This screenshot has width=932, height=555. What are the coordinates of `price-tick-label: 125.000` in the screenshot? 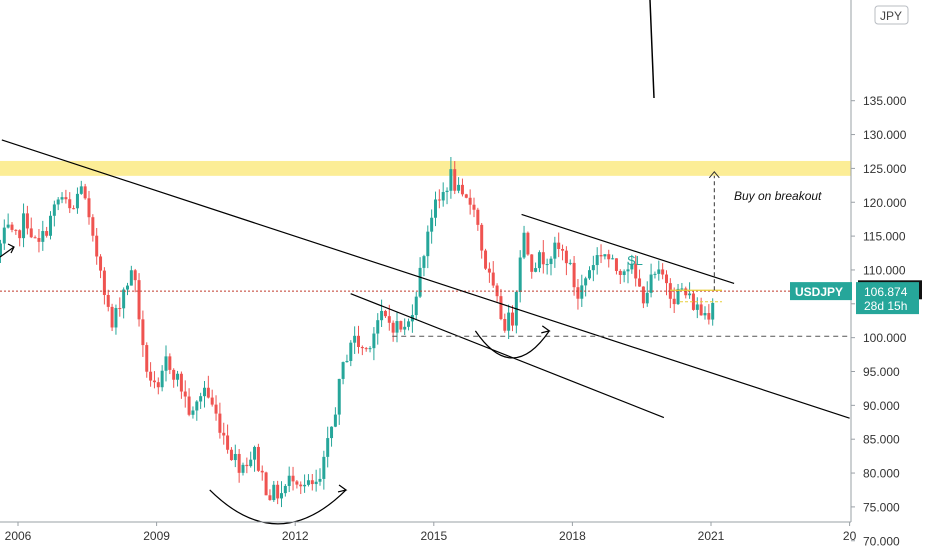 It's located at (885, 169).